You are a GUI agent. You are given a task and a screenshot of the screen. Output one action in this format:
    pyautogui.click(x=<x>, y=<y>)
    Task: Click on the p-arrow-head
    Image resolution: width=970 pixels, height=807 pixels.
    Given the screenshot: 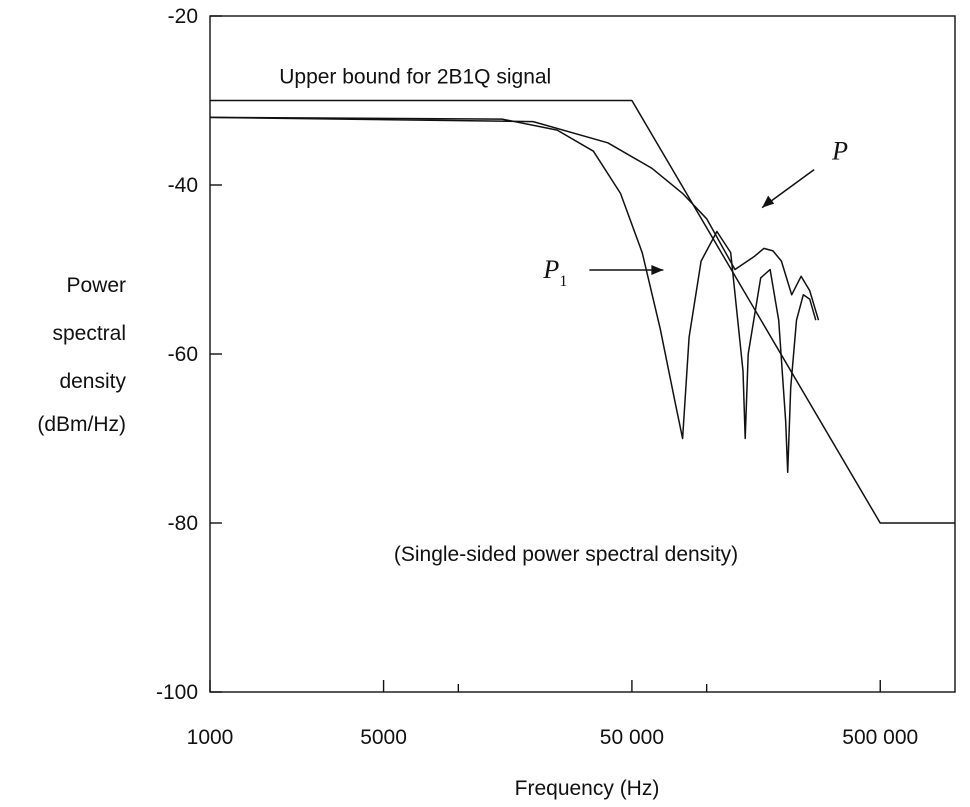 What is the action you would take?
    pyautogui.click(x=768, y=201)
    